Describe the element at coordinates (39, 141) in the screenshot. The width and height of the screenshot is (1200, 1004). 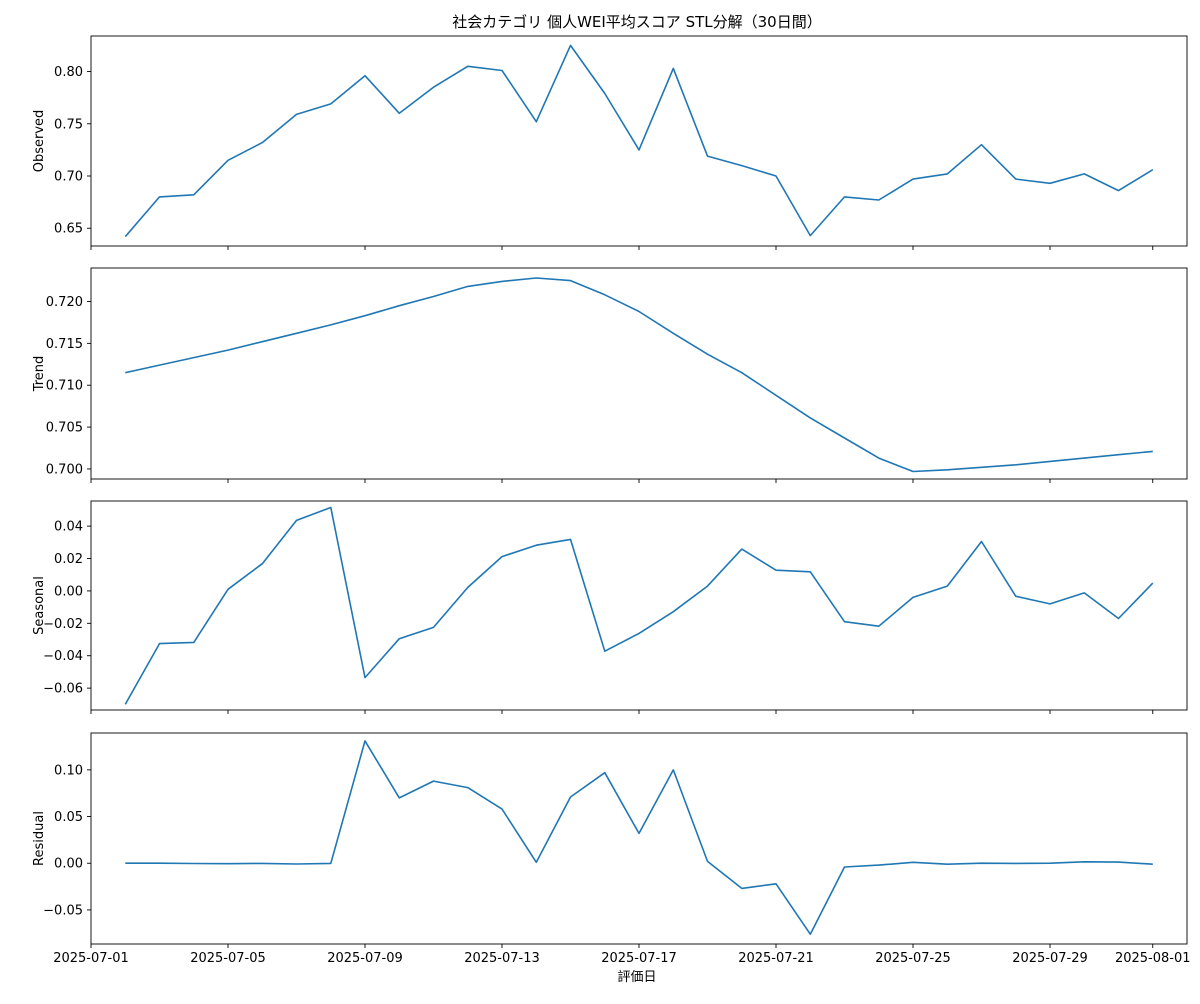
I see `y-axis-label-observed: Observed` at that location.